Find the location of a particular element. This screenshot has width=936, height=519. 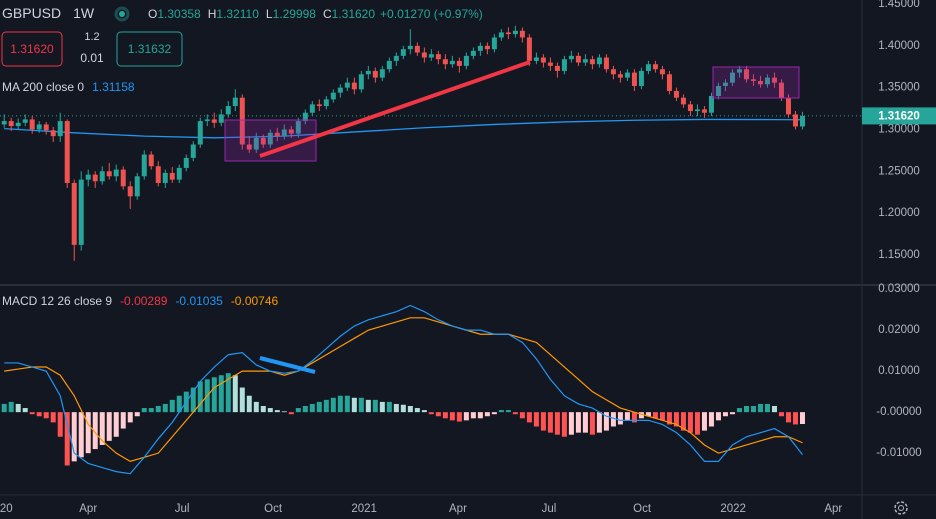

symbol: GBPUSD is located at coordinates (31, 13).